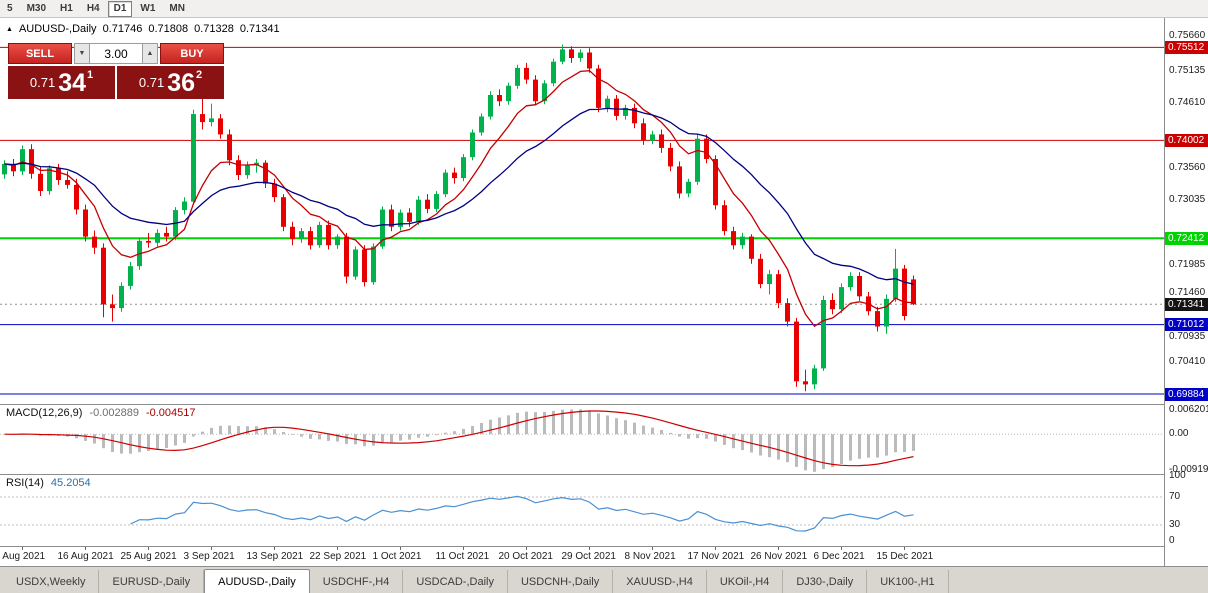  I want to click on period-button-m30: M30, so click(36, 8).